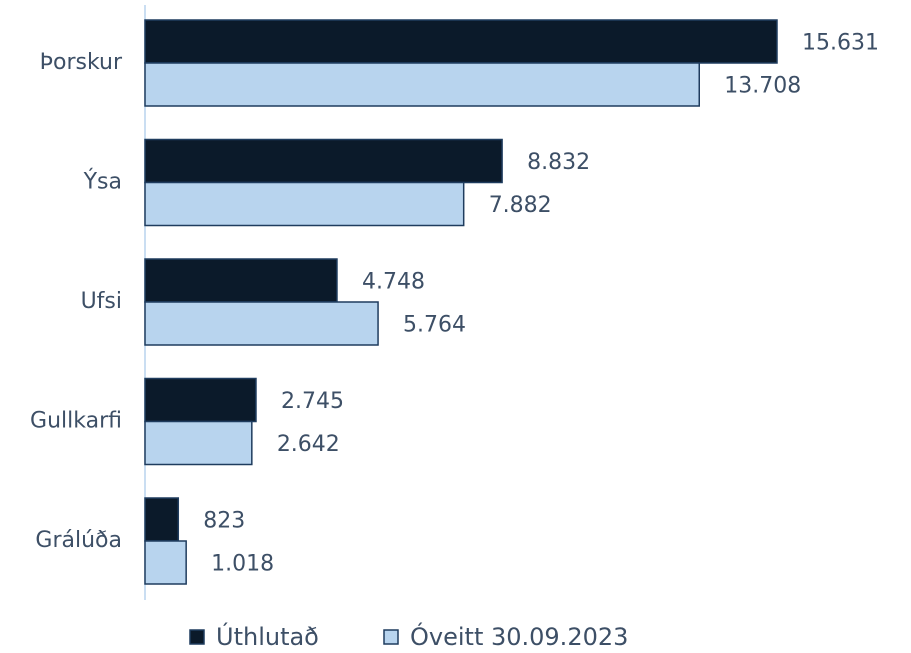 This screenshot has width=911, height=653. What do you see at coordinates (78, 540) in the screenshot?
I see `category-label: Grálúða` at bounding box center [78, 540].